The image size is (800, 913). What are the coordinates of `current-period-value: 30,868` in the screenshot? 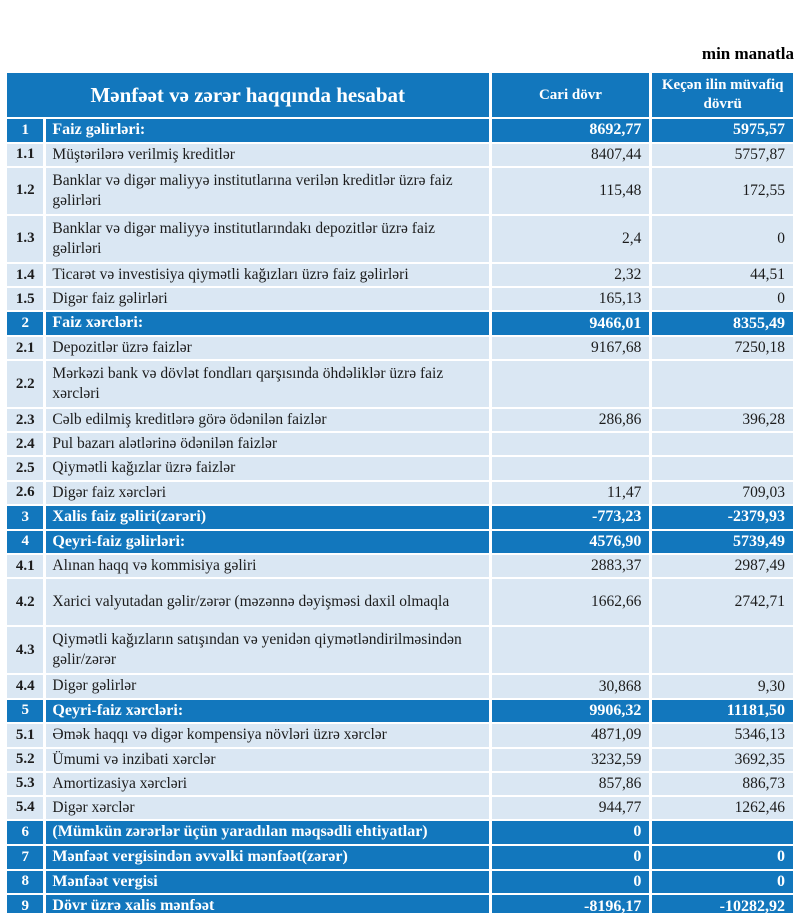 It's located at (570, 686).